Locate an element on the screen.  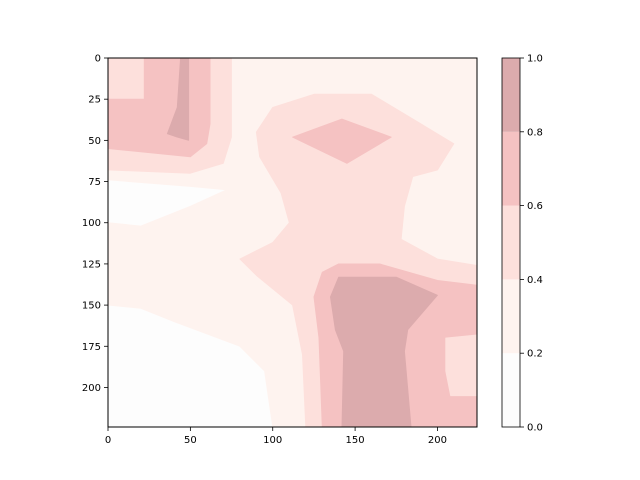
y-axis: 0 25 50 75 100 125 150 175 200 is located at coordinates (95, 224).